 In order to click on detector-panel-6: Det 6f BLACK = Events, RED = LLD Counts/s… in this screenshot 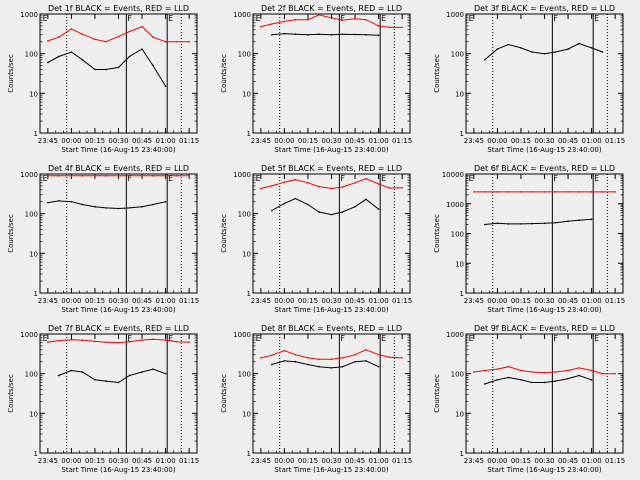, I will do `click(529, 239)`.